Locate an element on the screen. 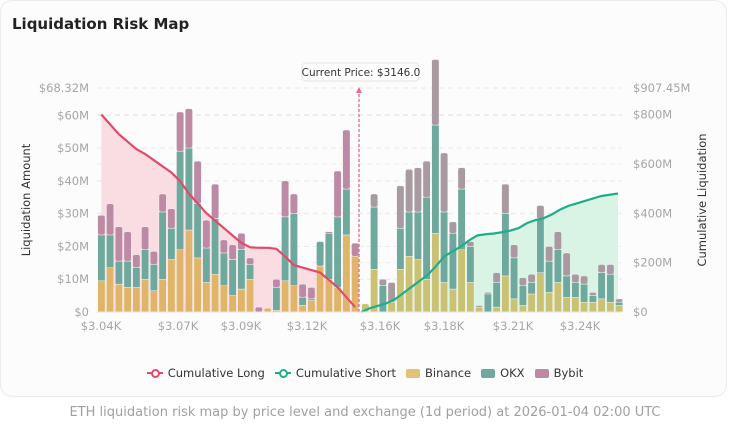 Image resolution: width=730 pixels, height=440 pixels. y-tick-label: $68.32M is located at coordinates (64, 88).